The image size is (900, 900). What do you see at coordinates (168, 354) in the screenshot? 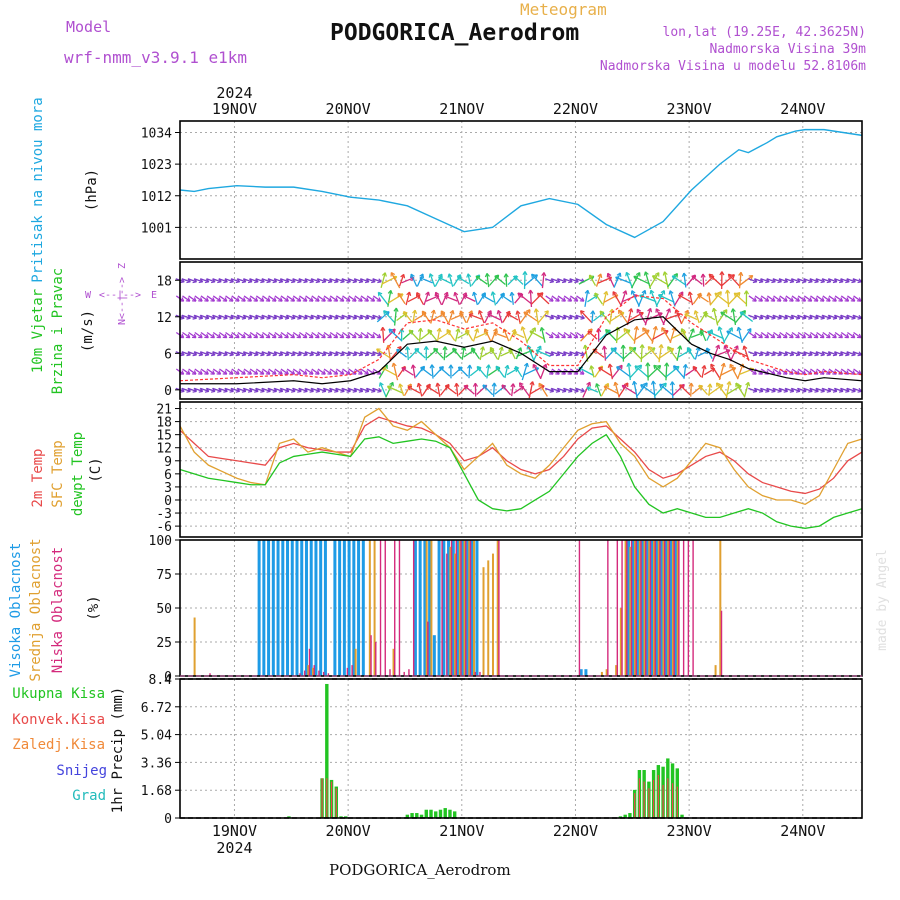
I see `y-tick-label: 6` at bounding box center [168, 354].